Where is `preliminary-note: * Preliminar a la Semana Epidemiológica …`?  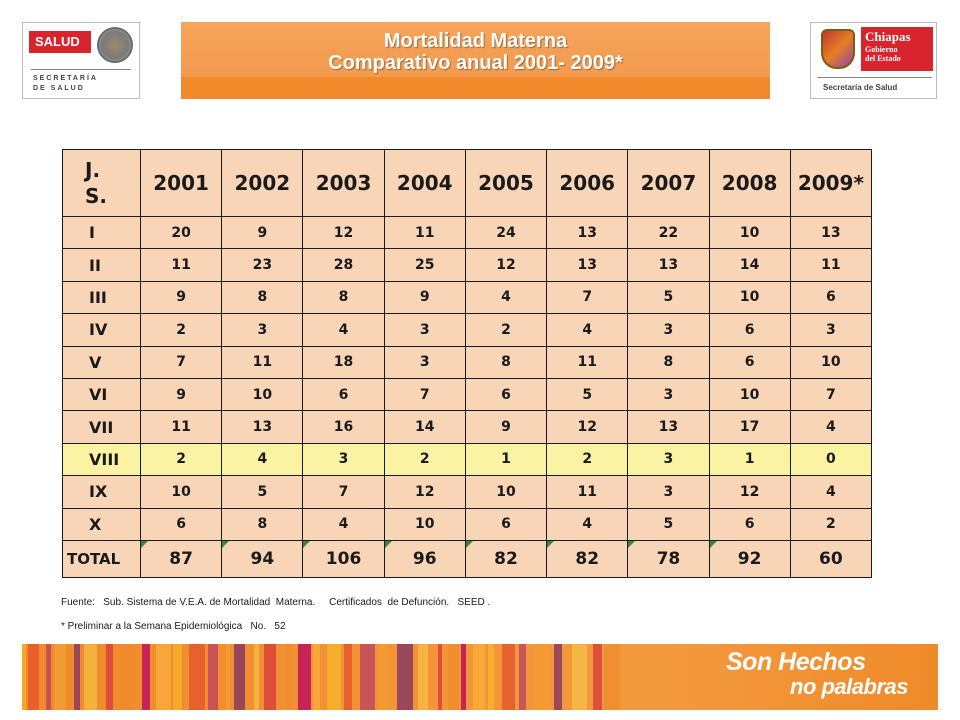
preliminary-note: * Preliminar a la Semana Epidemiológica … is located at coordinates (173, 626).